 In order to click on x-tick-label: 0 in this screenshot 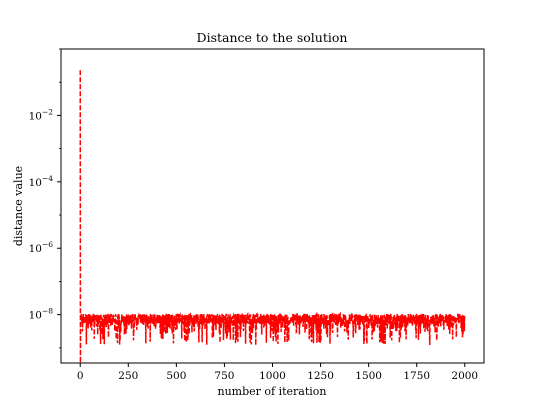, I will do `click(80, 376)`.